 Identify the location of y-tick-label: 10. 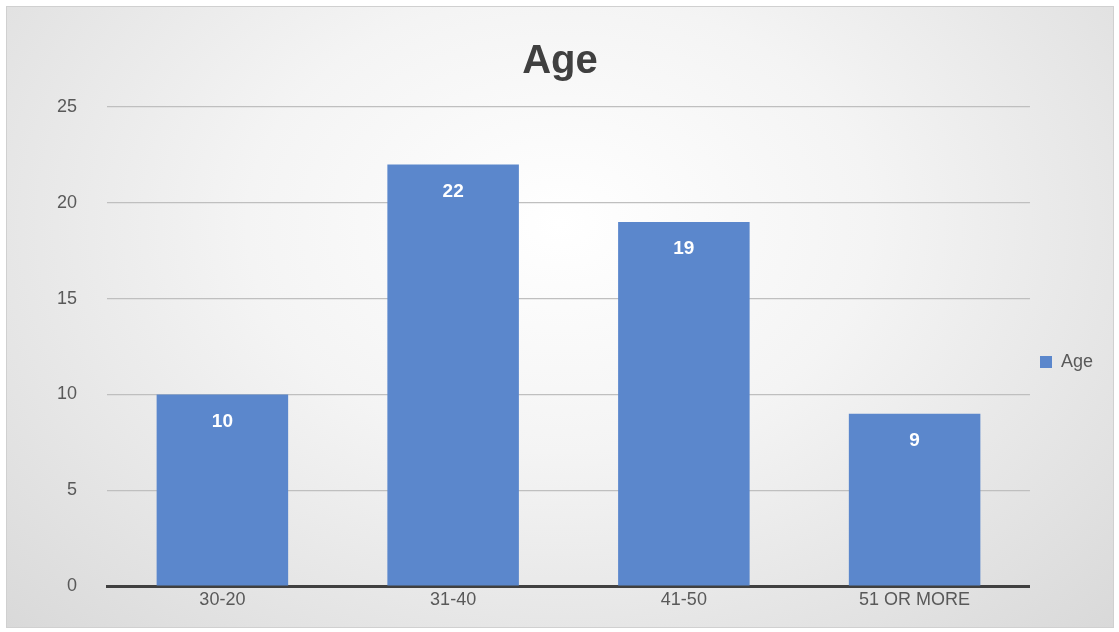
(67, 393).